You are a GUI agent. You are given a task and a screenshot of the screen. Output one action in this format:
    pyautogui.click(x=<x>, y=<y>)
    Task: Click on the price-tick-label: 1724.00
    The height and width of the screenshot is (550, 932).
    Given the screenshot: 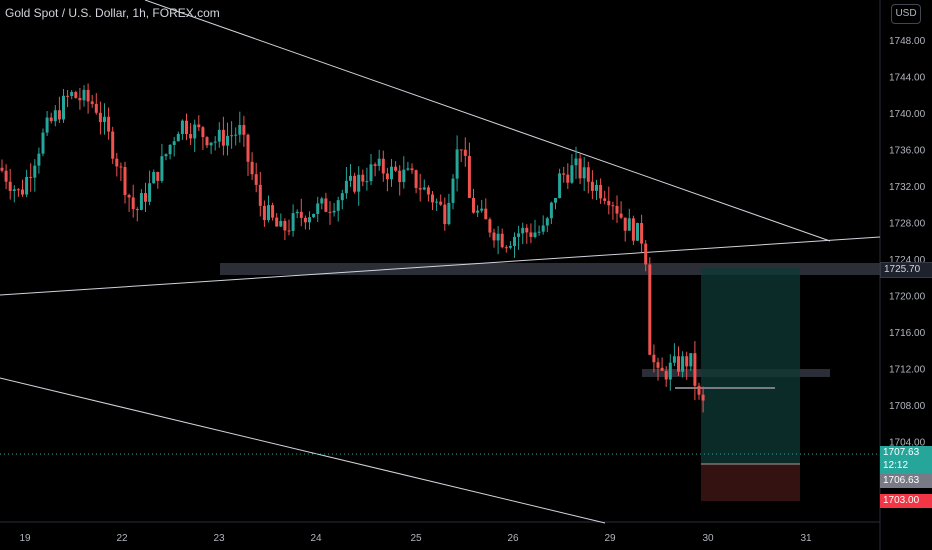 What is the action you would take?
    pyautogui.click(x=907, y=260)
    